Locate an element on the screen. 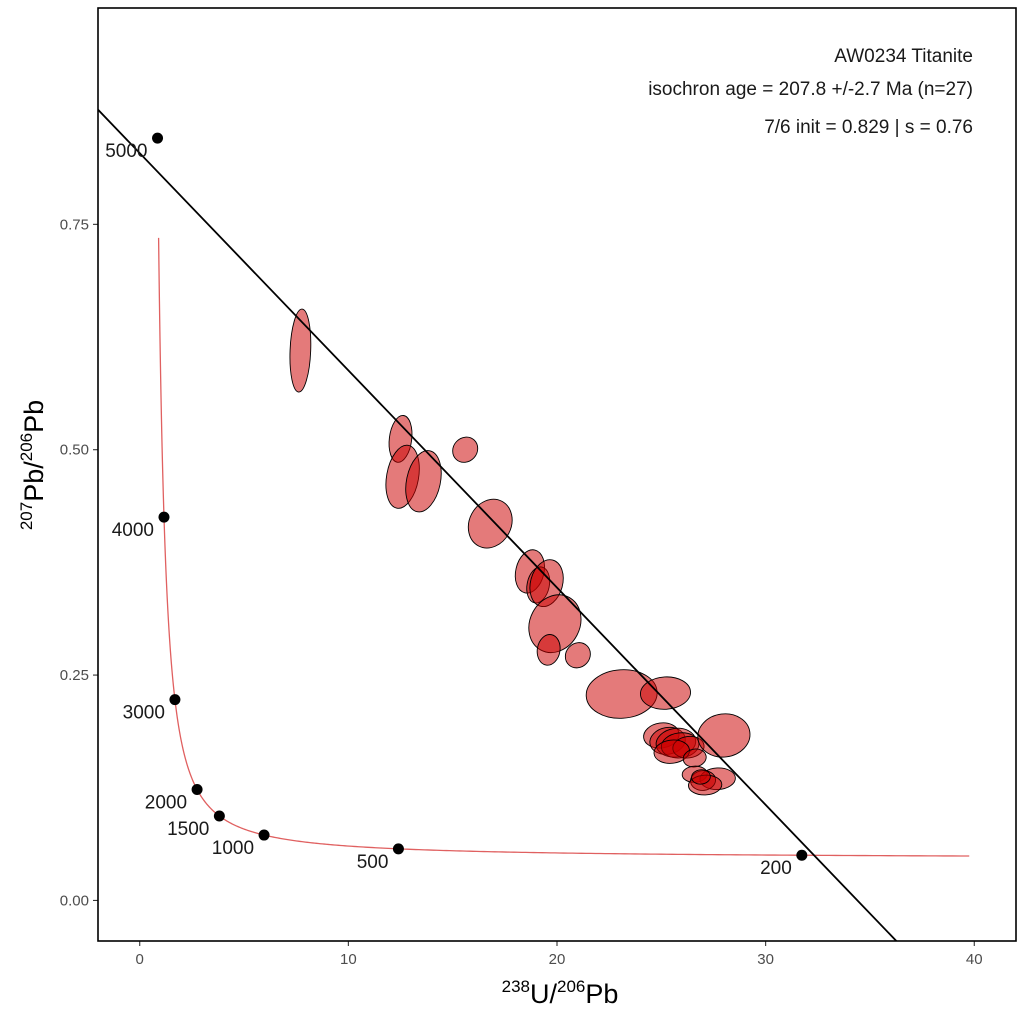 The height and width of the screenshot is (1021, 1024). annotation-age: isochron age = 207.8 +/-2.7 Ma (n=27) is located at coordinates (810, 89).